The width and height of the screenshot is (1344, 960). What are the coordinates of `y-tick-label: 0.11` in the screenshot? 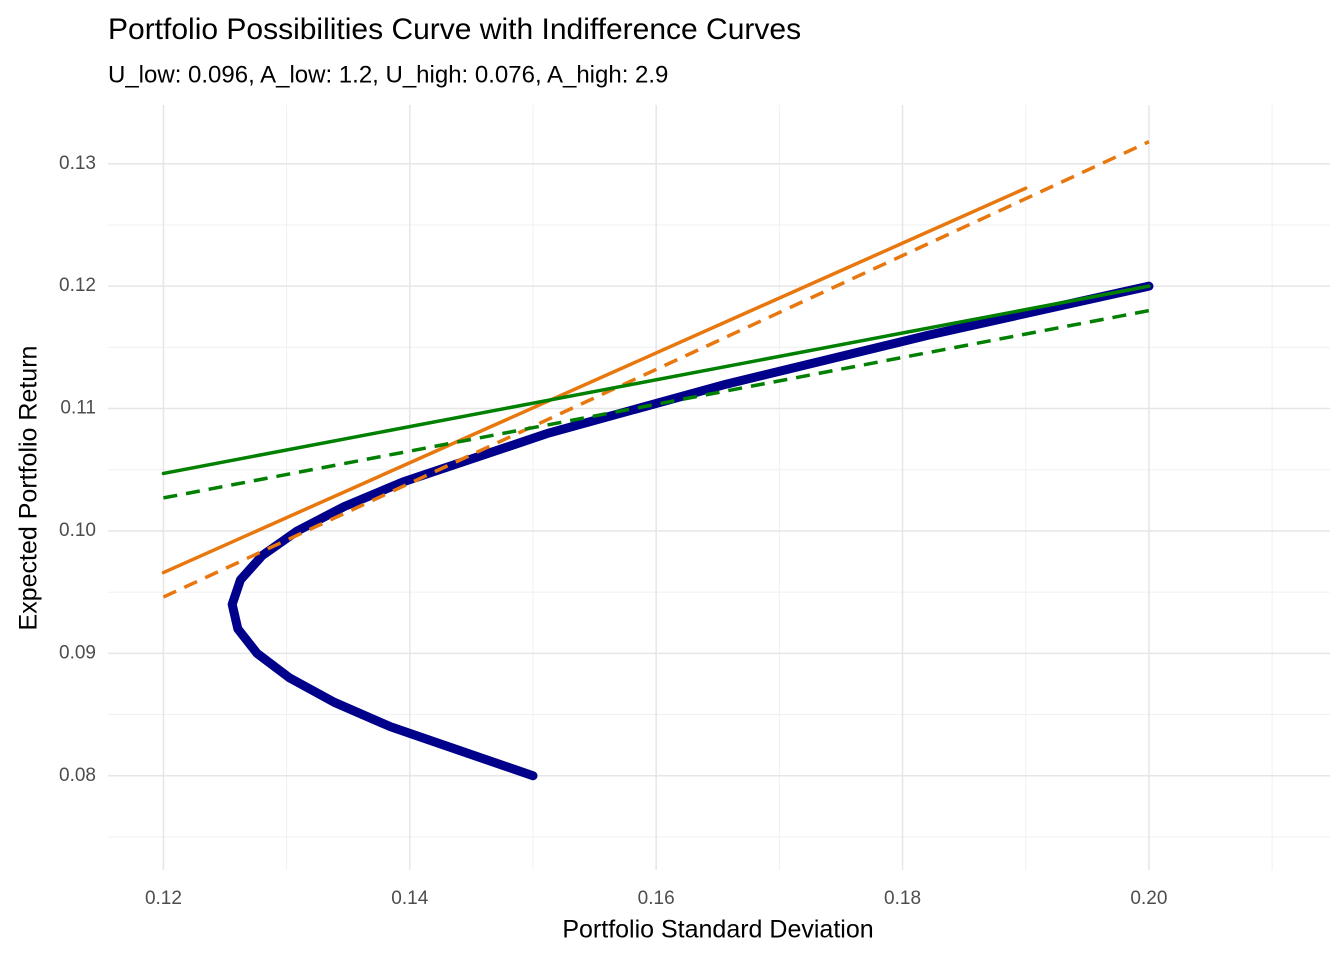 It's located at (78, 408).